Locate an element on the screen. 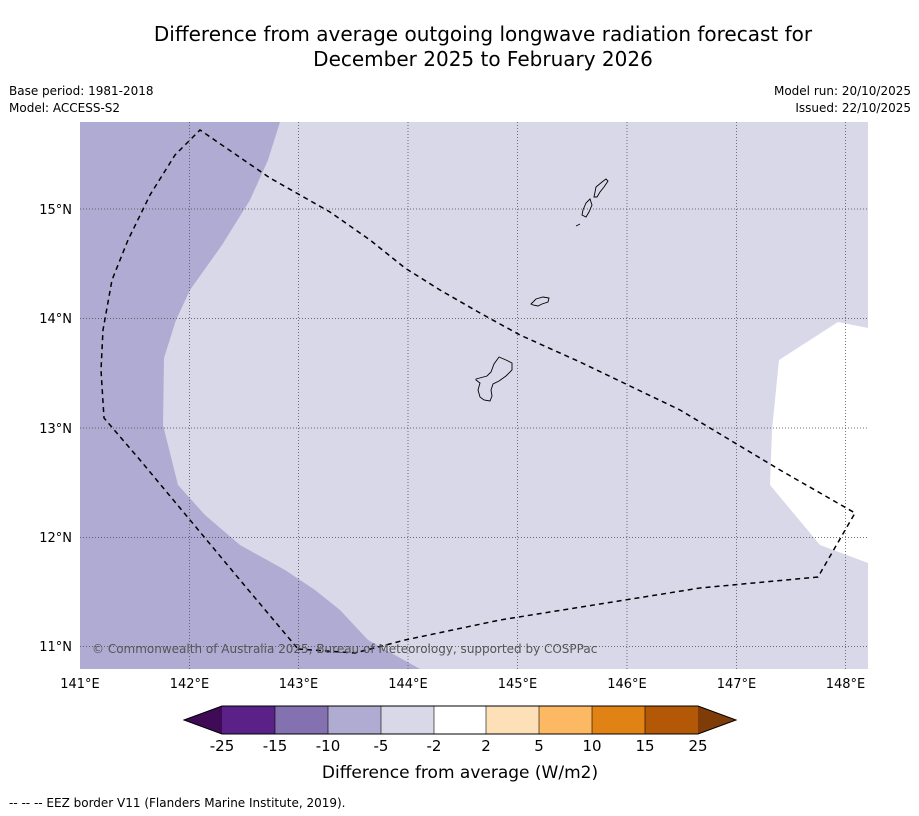 The width and height of the screenshot is (919, 816). colorbar-tick: -2 is located at coordinates (434, 746).